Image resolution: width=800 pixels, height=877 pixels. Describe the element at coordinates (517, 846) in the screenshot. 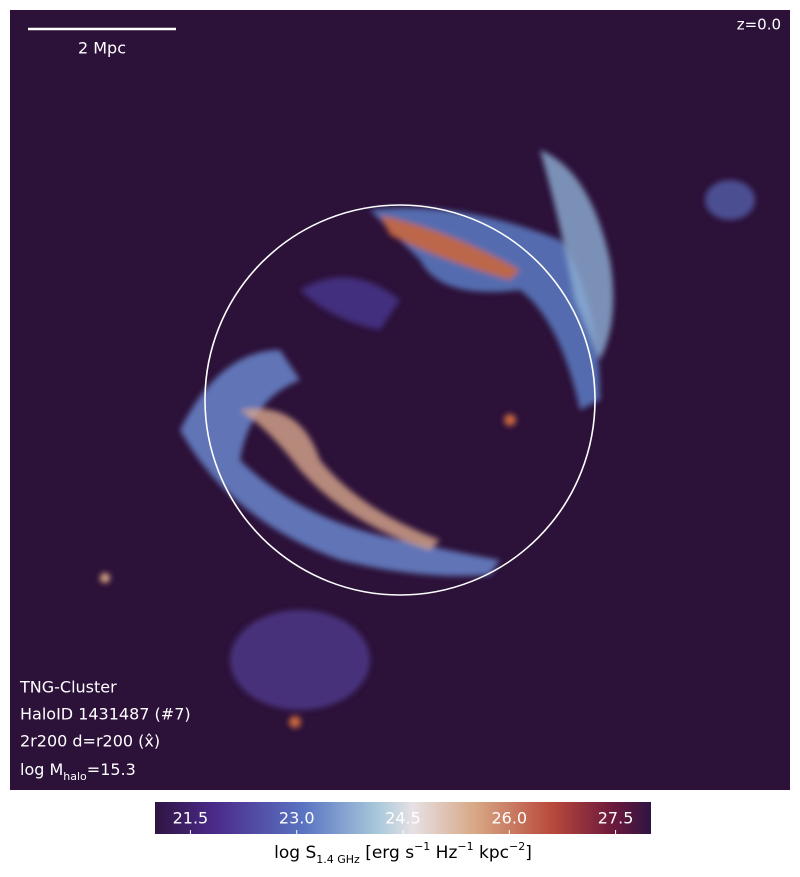

I see `text-part: −2` at that location.